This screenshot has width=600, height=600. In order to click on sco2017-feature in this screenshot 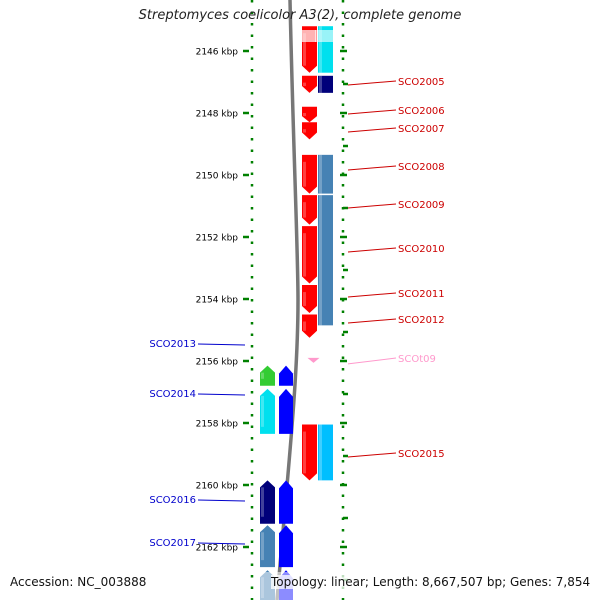, I will do `click(267, 546)`.